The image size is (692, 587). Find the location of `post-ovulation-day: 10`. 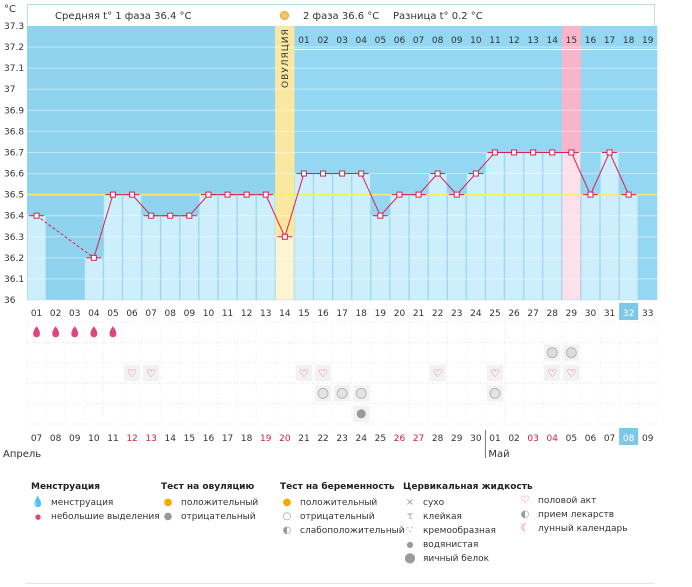

post-ovulation-day: 10 is located at coordinates (476, 41).